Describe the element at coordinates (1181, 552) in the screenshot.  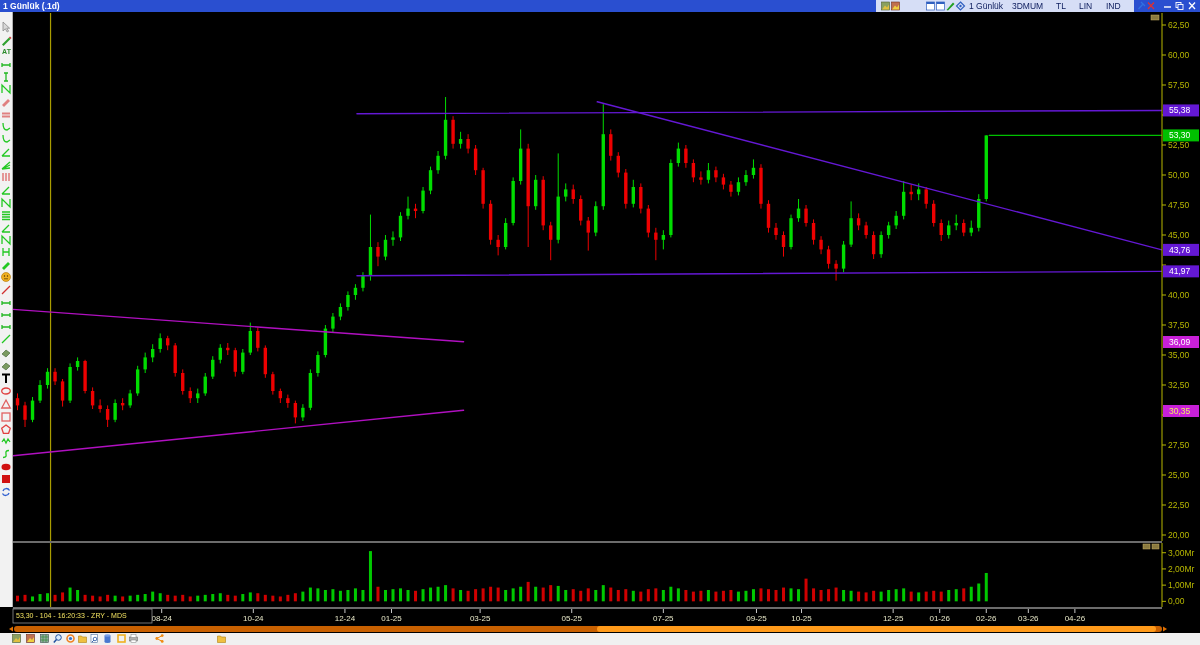
I see `y-tick-label: 3,00Mr` at that location.